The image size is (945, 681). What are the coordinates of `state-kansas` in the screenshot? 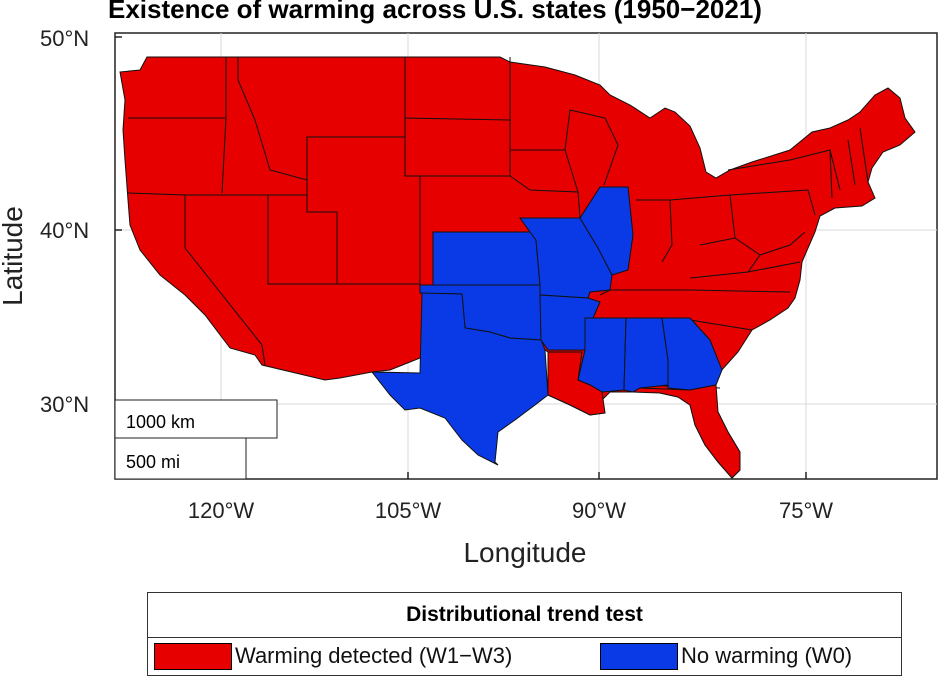 It's located at (486, 258).